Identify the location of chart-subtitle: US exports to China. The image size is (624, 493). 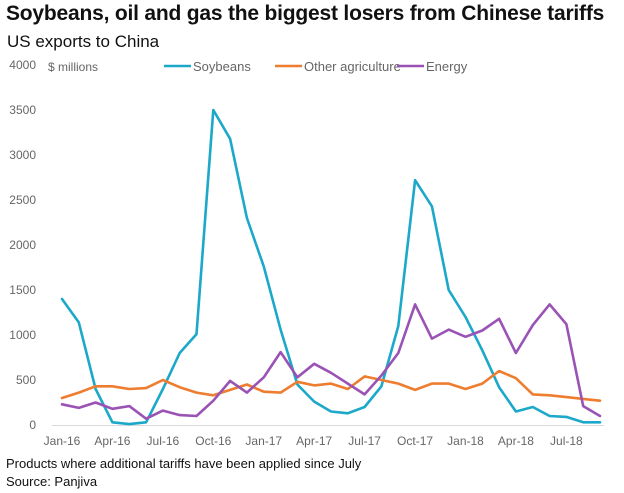
(83, 41).